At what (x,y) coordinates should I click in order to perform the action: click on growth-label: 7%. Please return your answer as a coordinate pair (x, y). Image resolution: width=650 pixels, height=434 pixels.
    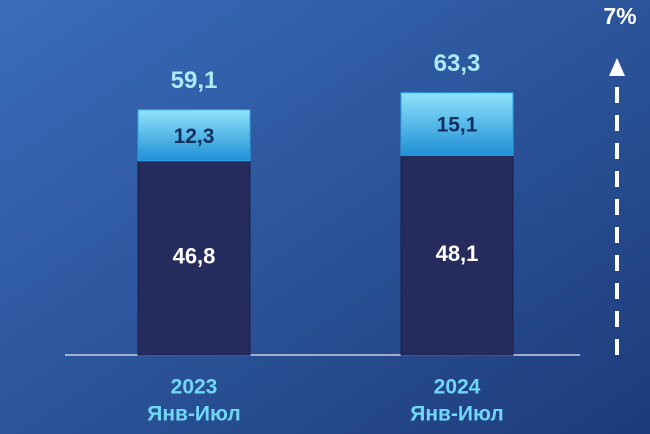
    Looking at the image, I should click on (619, 16).